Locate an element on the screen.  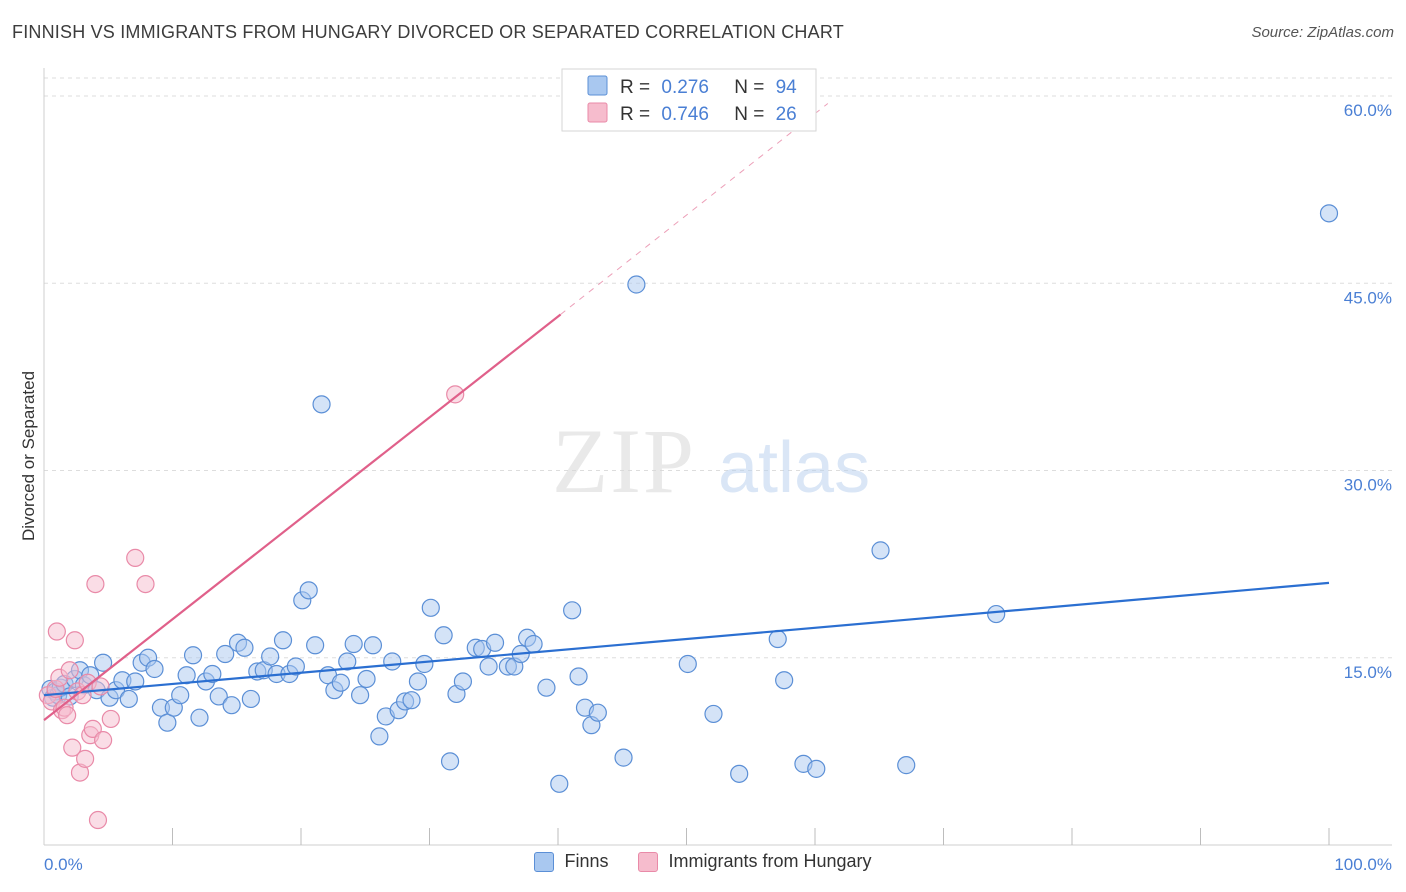
bottom-legend-label-hungary: Immigrants from Hungary is located at coordinates (770, 861).